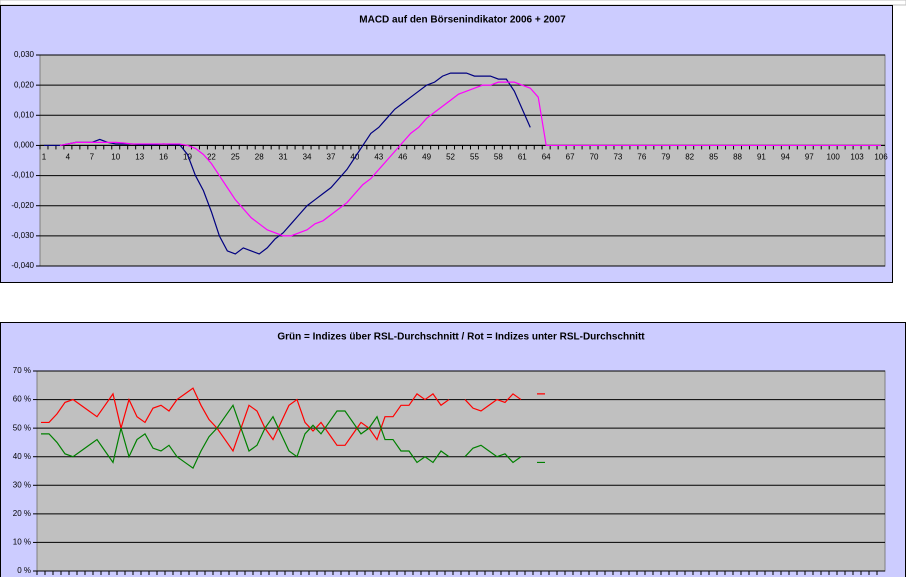 This screenshot has height=582, width=906. I want to click on x-tick-label: 73, so click(617, 157).